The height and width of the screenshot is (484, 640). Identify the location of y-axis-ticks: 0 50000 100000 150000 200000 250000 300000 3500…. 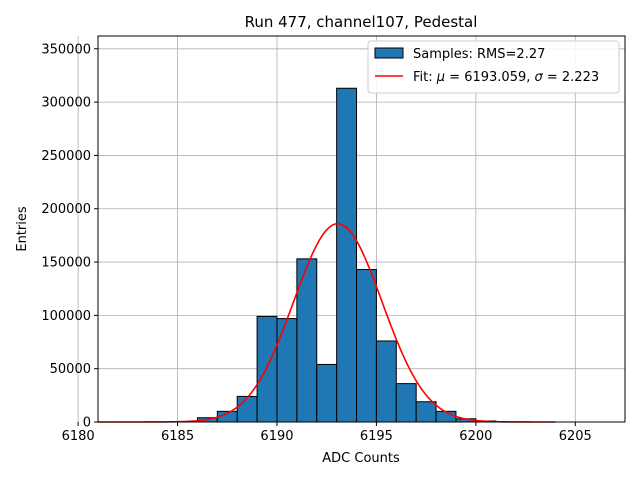
(69, 236).